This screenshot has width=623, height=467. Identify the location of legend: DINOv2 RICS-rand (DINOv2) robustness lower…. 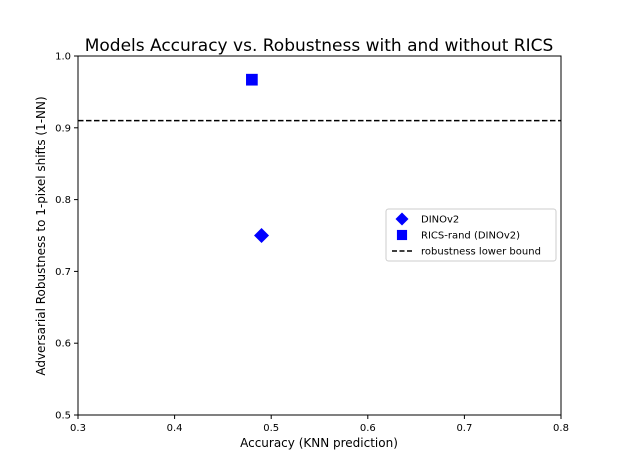
(471, 235).